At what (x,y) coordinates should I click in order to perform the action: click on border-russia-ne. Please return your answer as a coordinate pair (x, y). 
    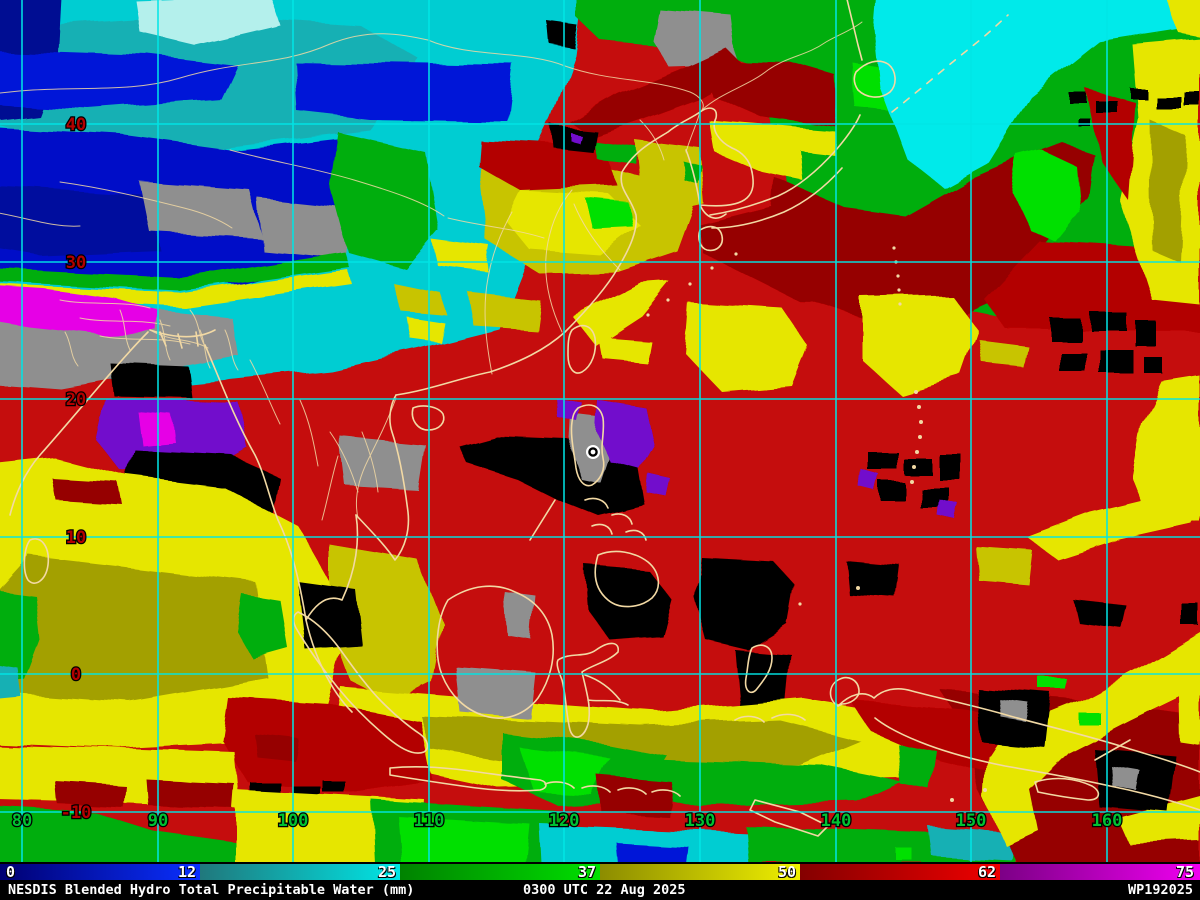
    Looking at the image, I should click on (782, 66).